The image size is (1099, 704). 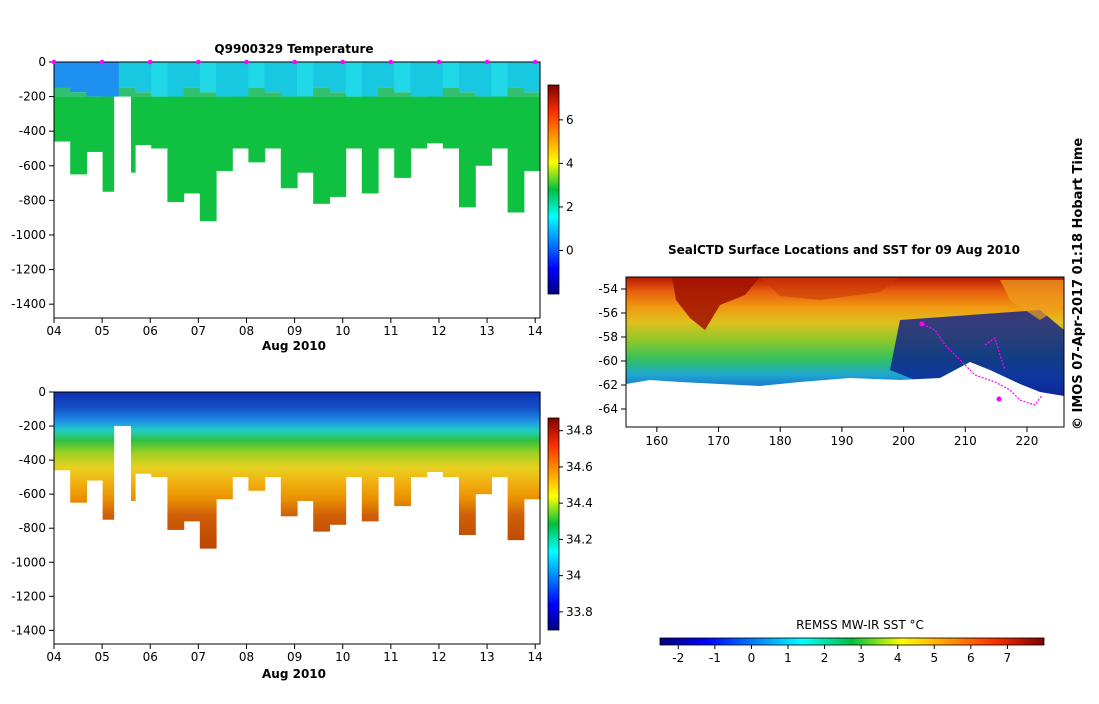 I want to click on antarctic-land, so click(x=845, y=394).